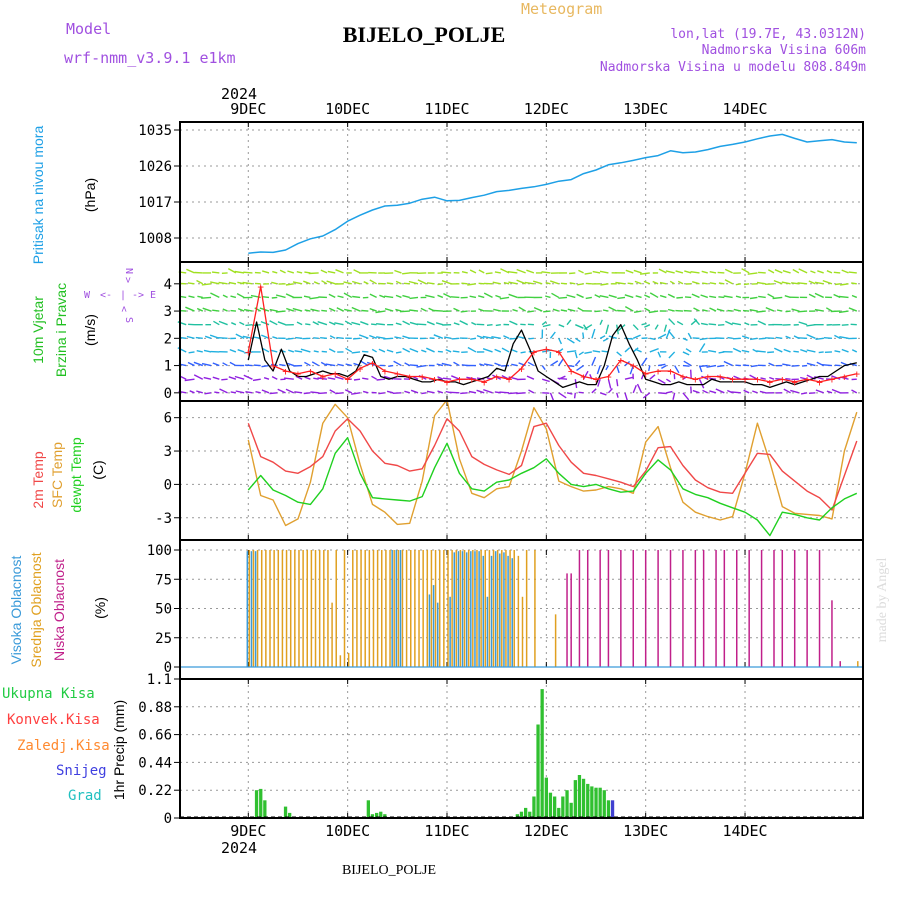  Describe the element at coordinates (248, 109) in the screenshot. I see `top-x-tick-label: 9DEC` at that location.